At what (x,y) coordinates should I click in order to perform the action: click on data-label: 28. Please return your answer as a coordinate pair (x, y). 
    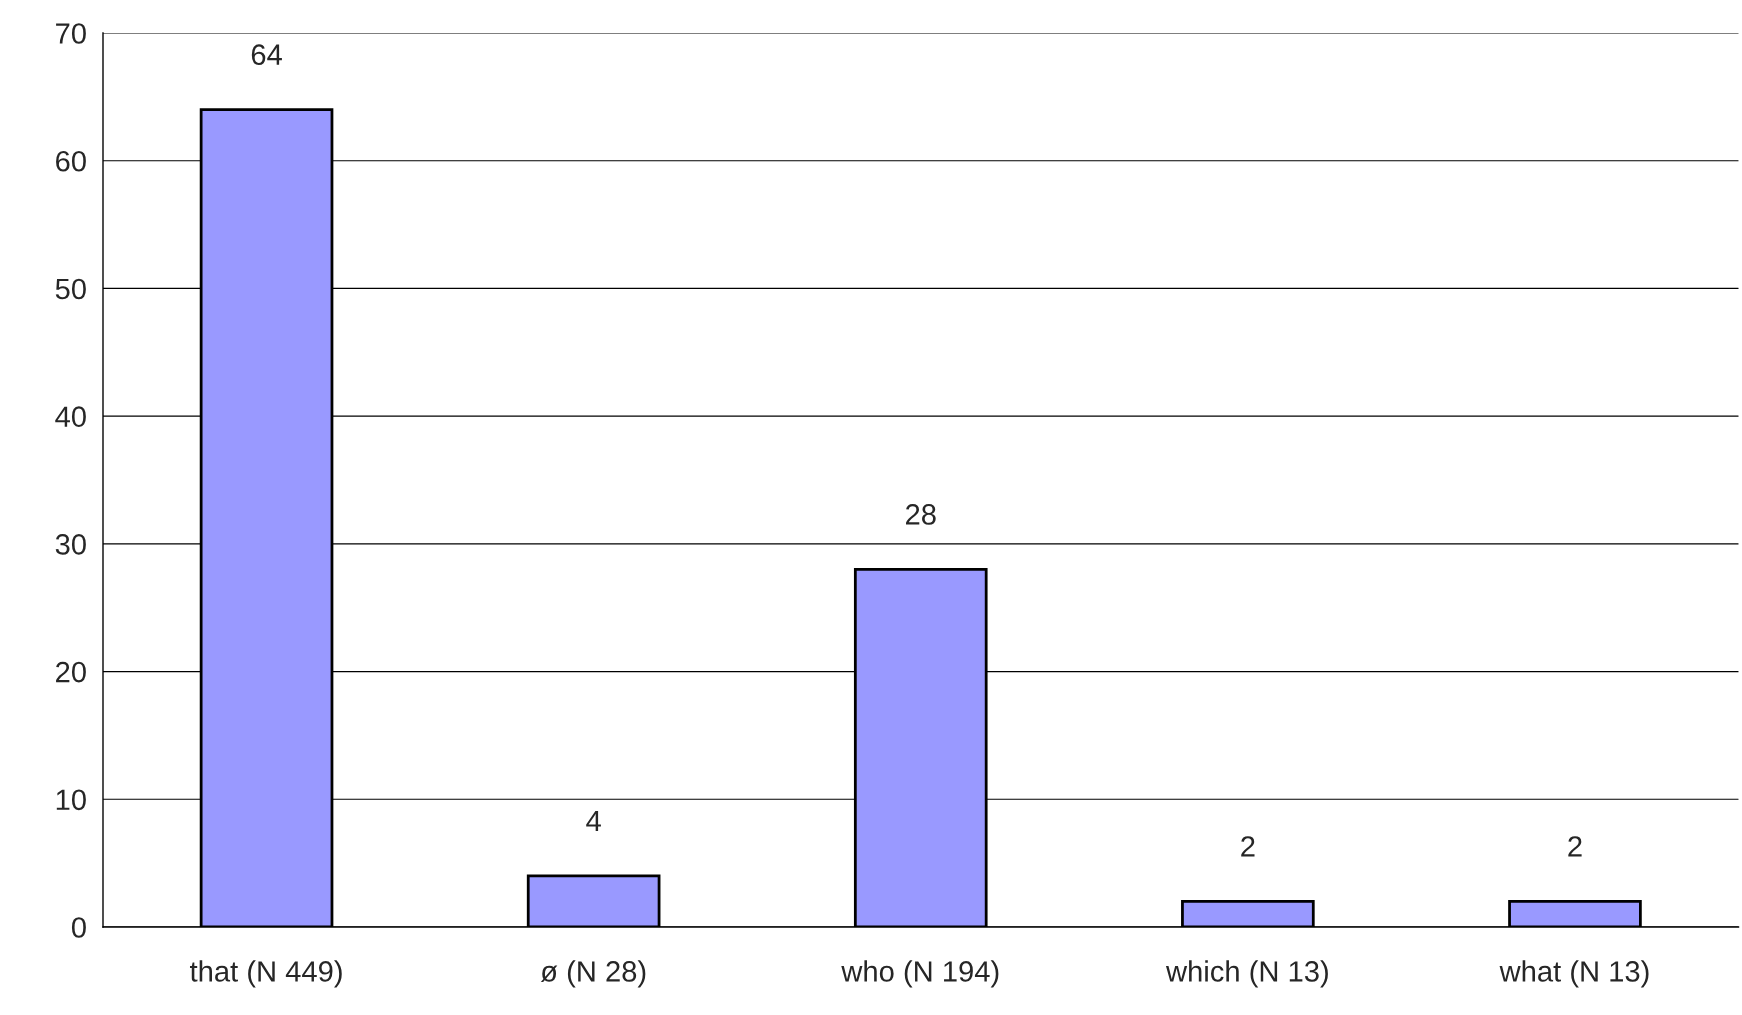
    Looking at the image, I should click on (921, 514).